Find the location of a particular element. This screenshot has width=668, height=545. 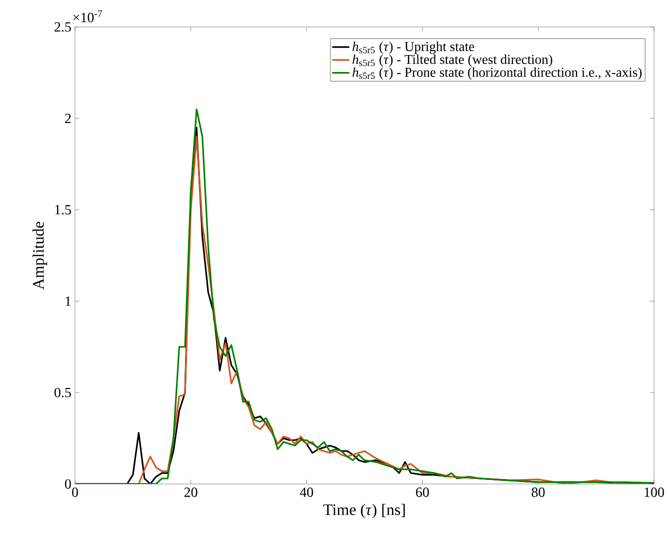

x-tick-label: 20 is located at coordinates (191, 492).